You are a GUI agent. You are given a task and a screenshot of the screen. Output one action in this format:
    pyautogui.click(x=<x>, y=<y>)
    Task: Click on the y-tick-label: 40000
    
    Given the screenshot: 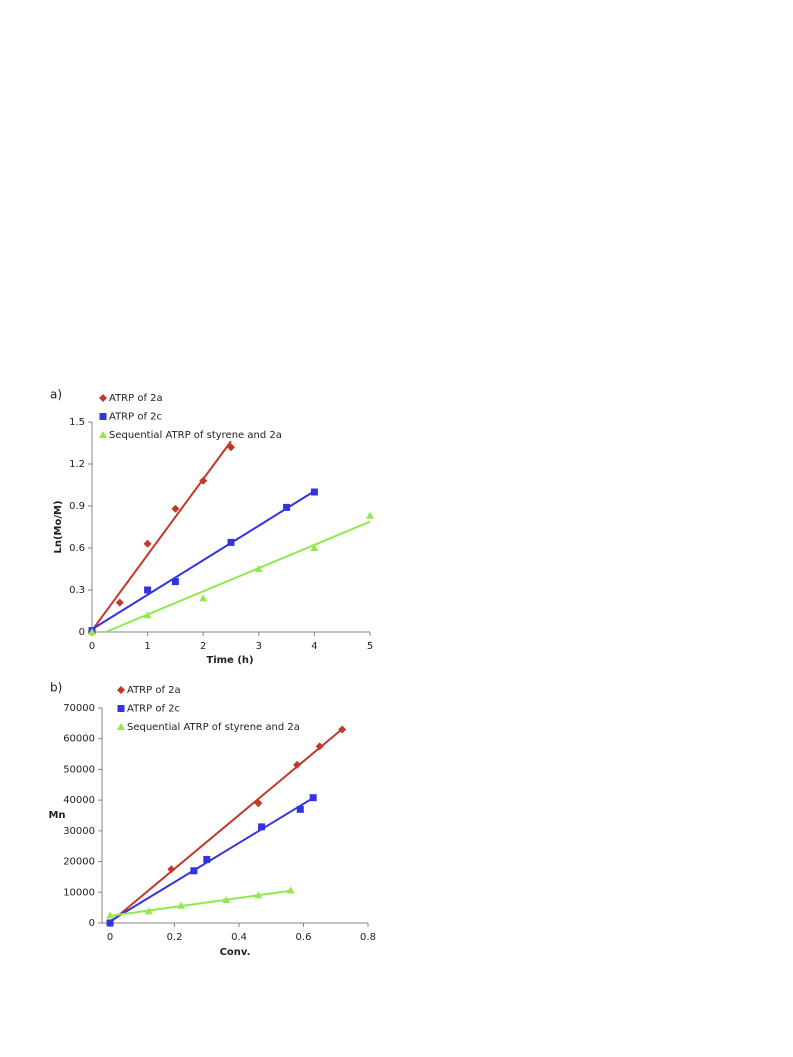 What is the action you would take?
    pyautogui.click(x=79, y=800)
    